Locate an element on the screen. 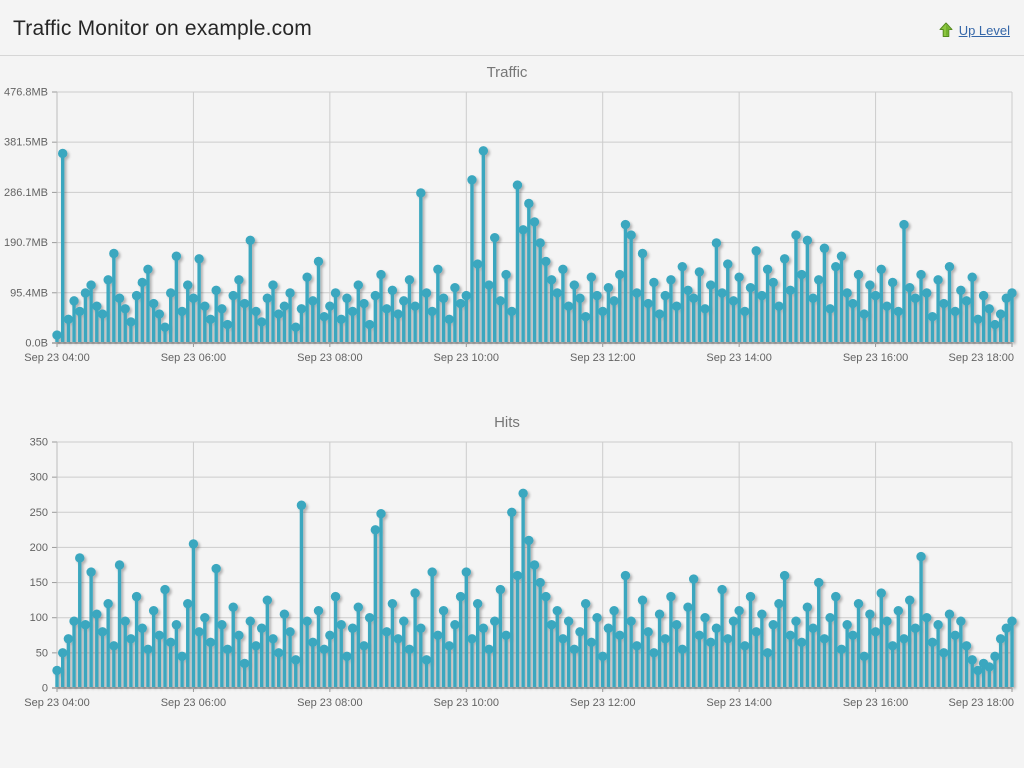 The height and width of the screenshot is (768, 1024). traffic-chart-title: Traffic is located at coordinates (507, 72).